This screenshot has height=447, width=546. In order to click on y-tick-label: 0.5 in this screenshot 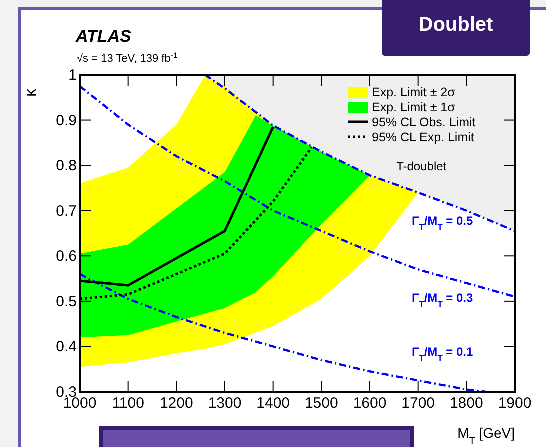, I will do `click(66, 301)`.